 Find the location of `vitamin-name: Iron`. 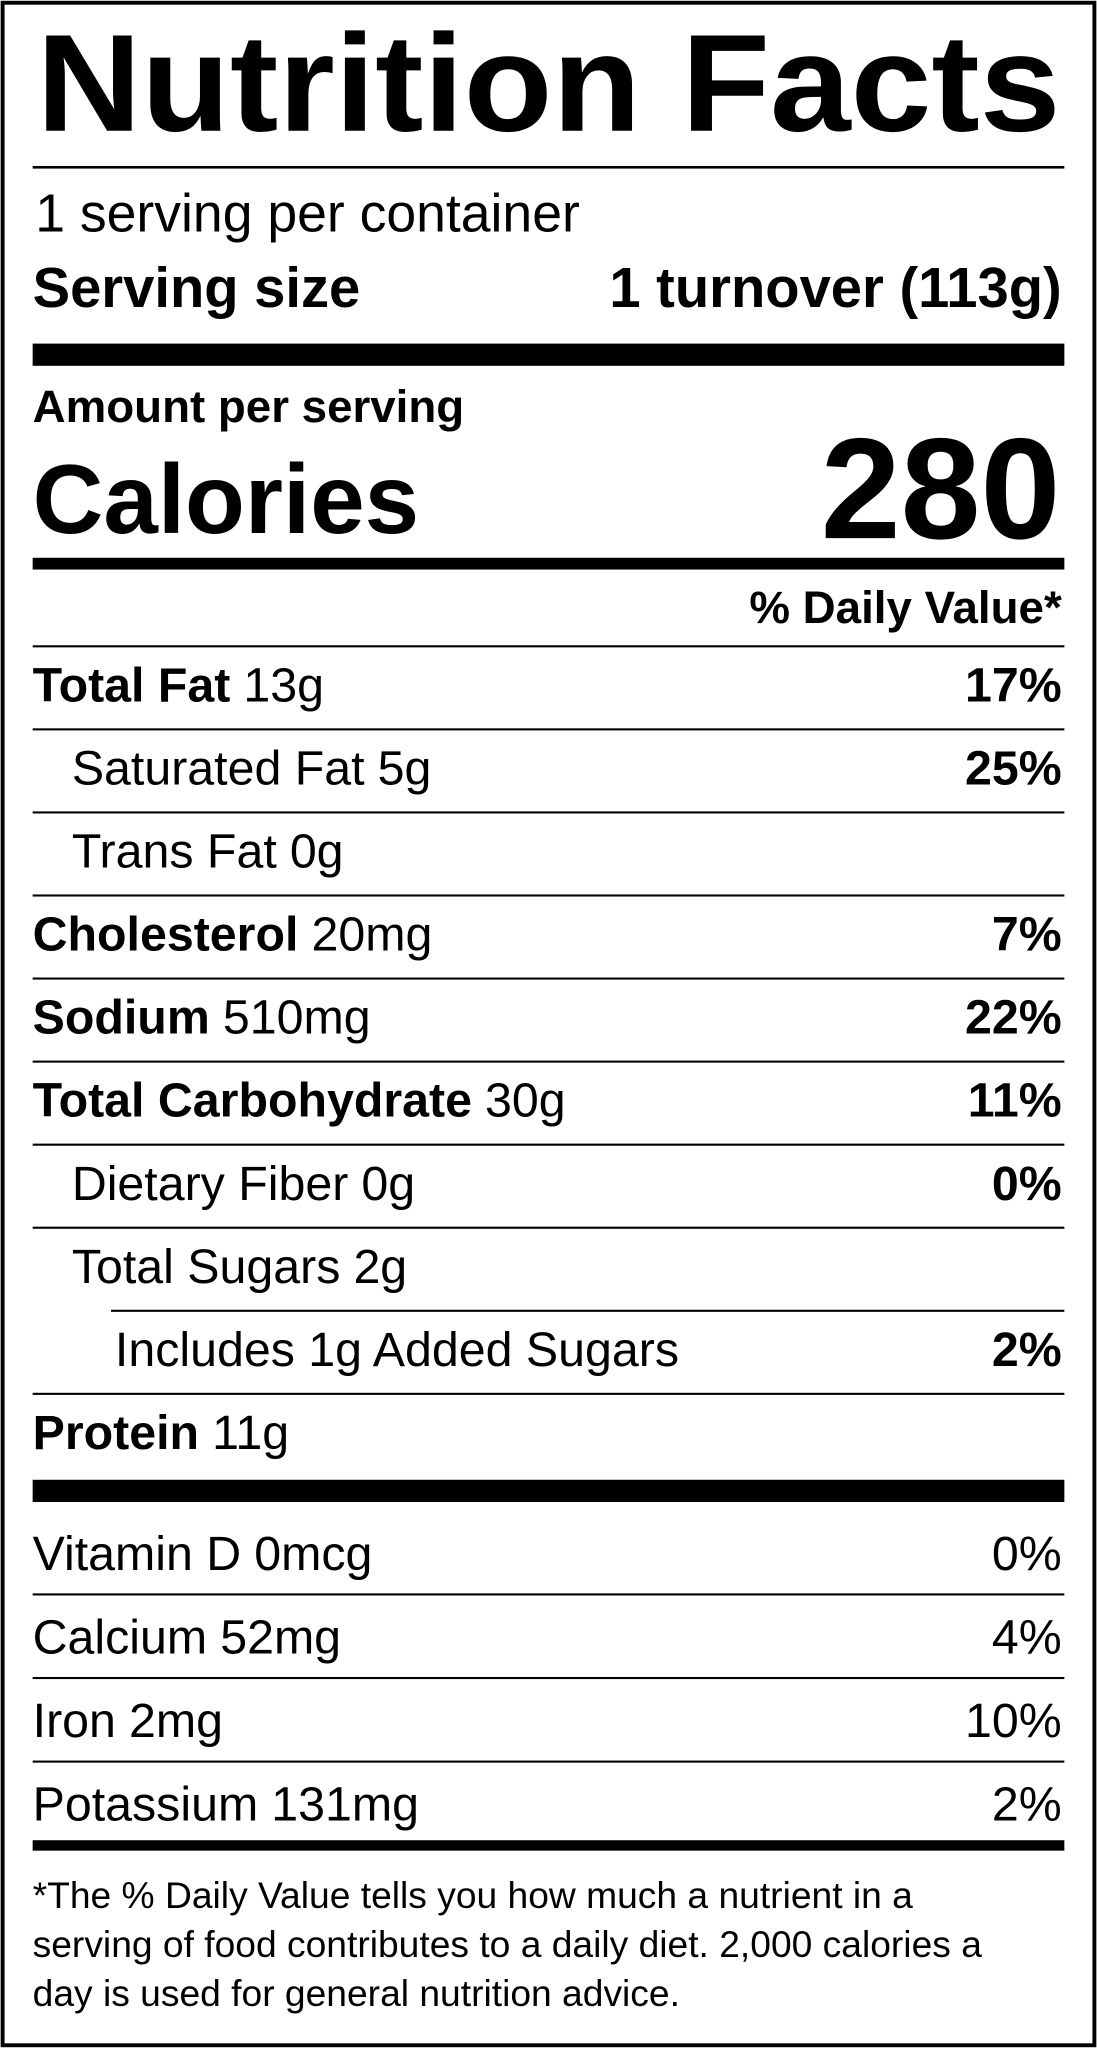

vitamin-name: Iron is located at coordinates (74, 1721).